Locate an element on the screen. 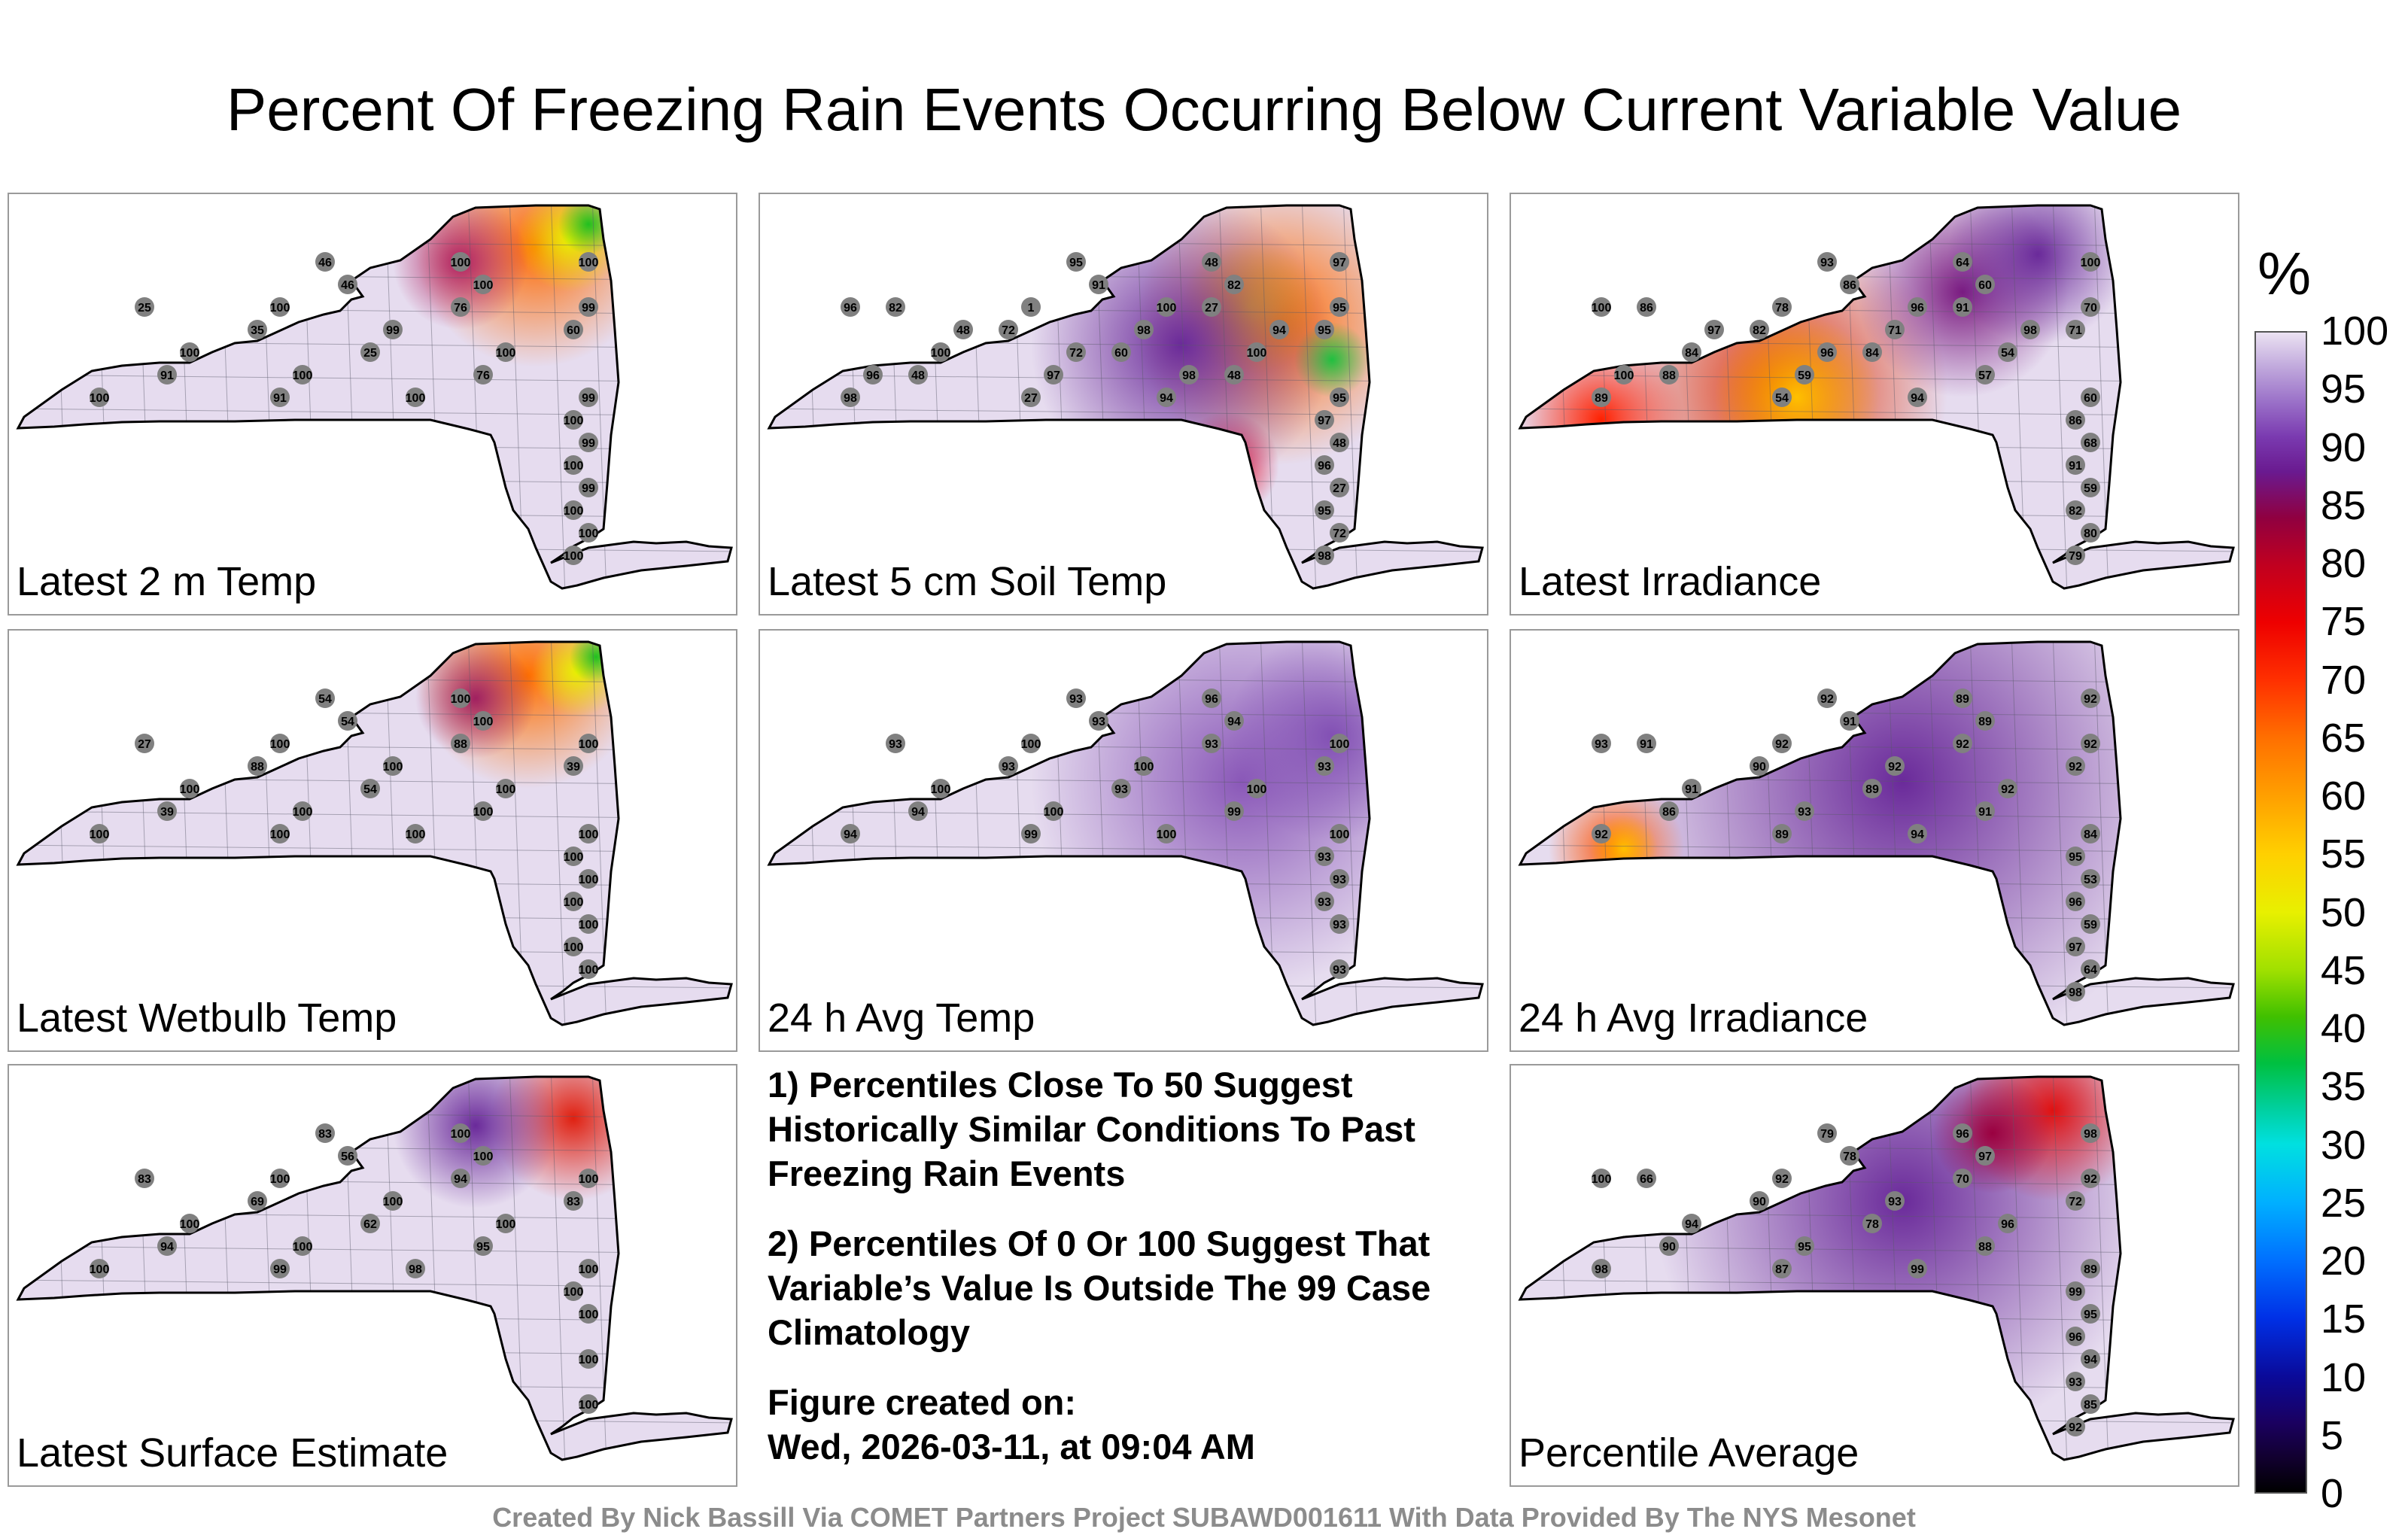 The image size is (2408, 1535). panel-label: Latest 5 cm Soil Temp is located at coordinates (967, 581).